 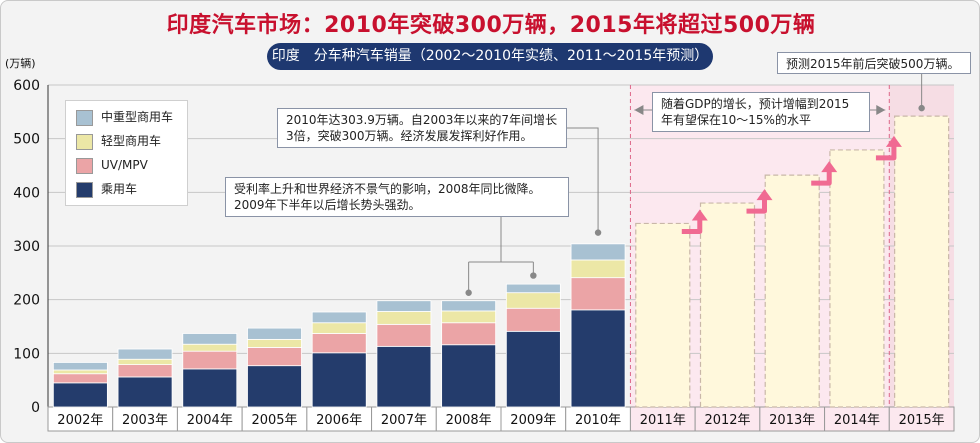 I want to click on legend-item-uvmpv: UV/MPV, so click(x=112, y=165).